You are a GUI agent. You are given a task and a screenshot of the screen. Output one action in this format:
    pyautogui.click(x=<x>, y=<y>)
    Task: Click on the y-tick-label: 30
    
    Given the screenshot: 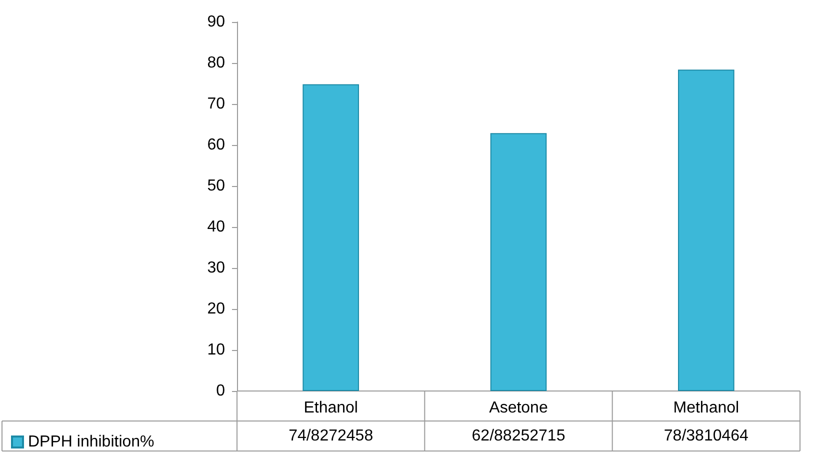 What is the action you would take?
    pyautogui.click(x=216, y=268)
    